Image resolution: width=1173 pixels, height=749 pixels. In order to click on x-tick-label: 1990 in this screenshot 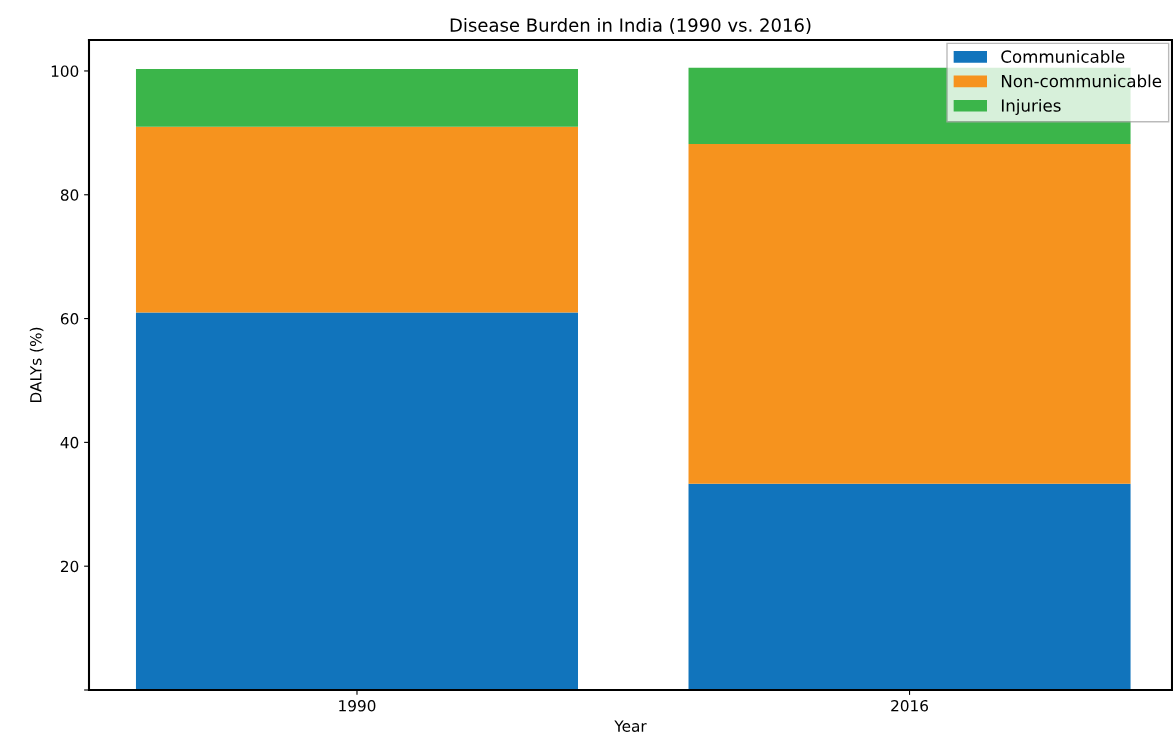, I will do `click(357, 705)`.